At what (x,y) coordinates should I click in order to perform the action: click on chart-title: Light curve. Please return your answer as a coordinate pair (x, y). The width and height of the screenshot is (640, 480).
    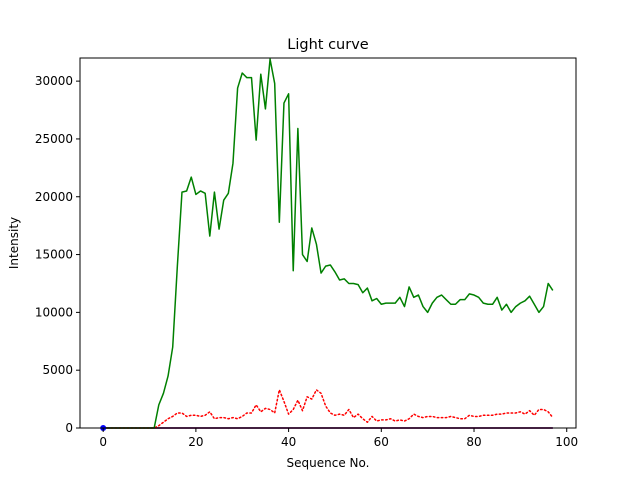
    Looking at the image, I should click on (328, 45).